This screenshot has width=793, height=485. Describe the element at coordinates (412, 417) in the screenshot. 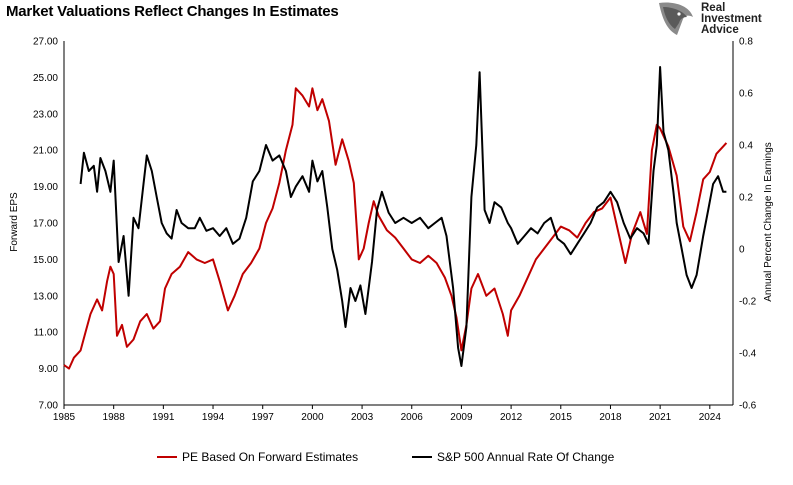

I see `x-tick-label: 2006` at that location.